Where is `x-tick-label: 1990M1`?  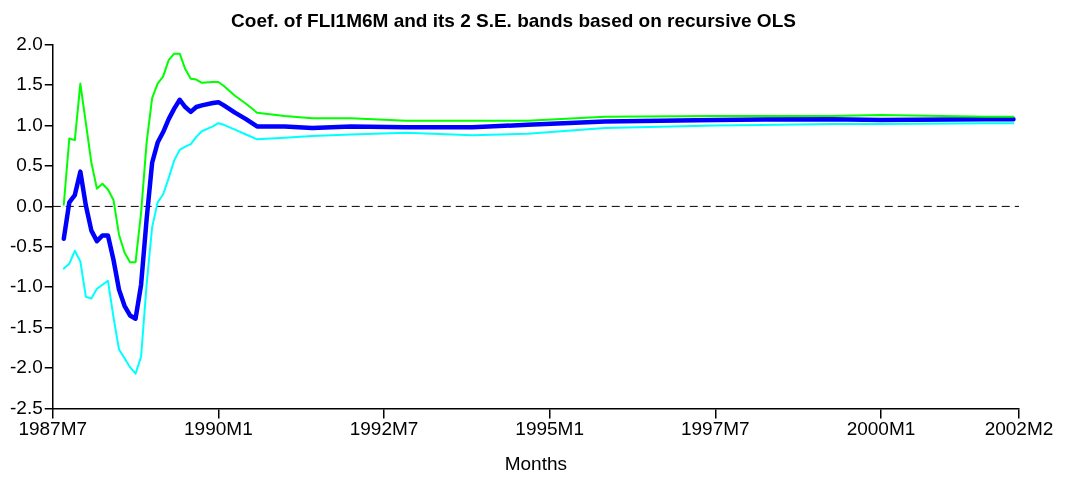 x-tick-label: 1990M1 is located at coordinates (218, 429).